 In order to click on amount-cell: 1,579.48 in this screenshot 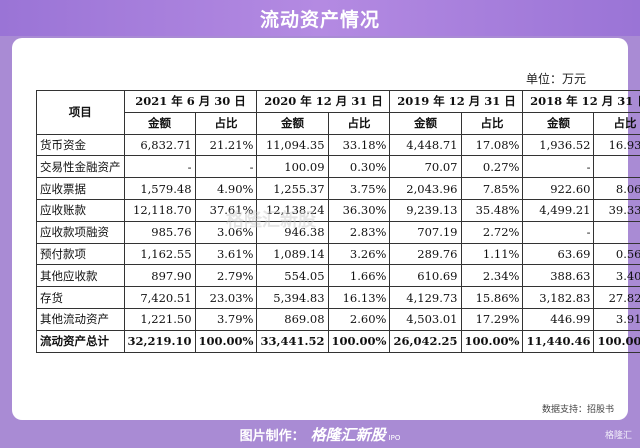, I will do `click(159, 188)`.